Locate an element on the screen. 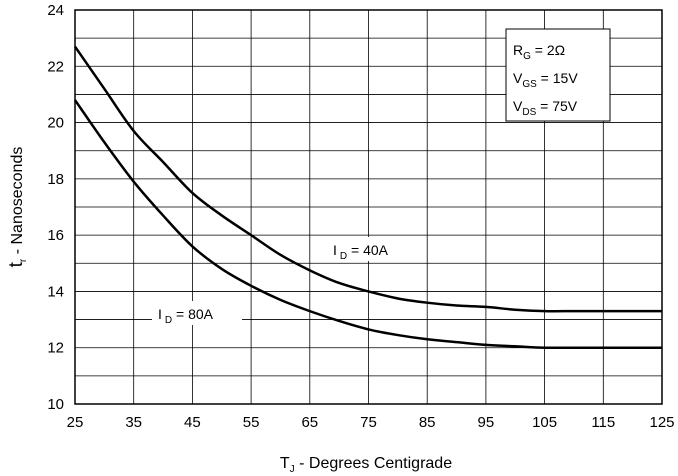 The height and width of the screenshot is (476, 678). y-tick-label: 16 is located at coordinates (55, 235).